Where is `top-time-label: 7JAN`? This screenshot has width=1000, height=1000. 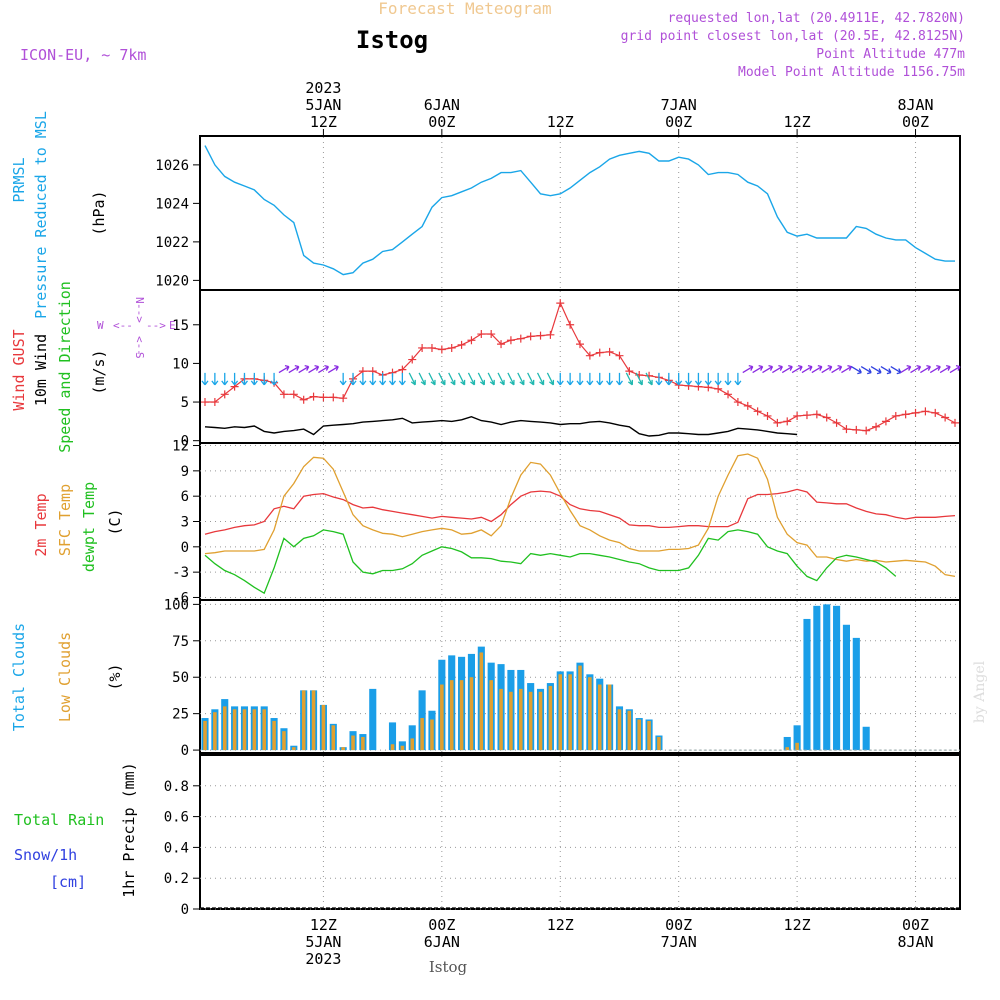 top-time-label: 7JAN is located at coordinates (679, 105).